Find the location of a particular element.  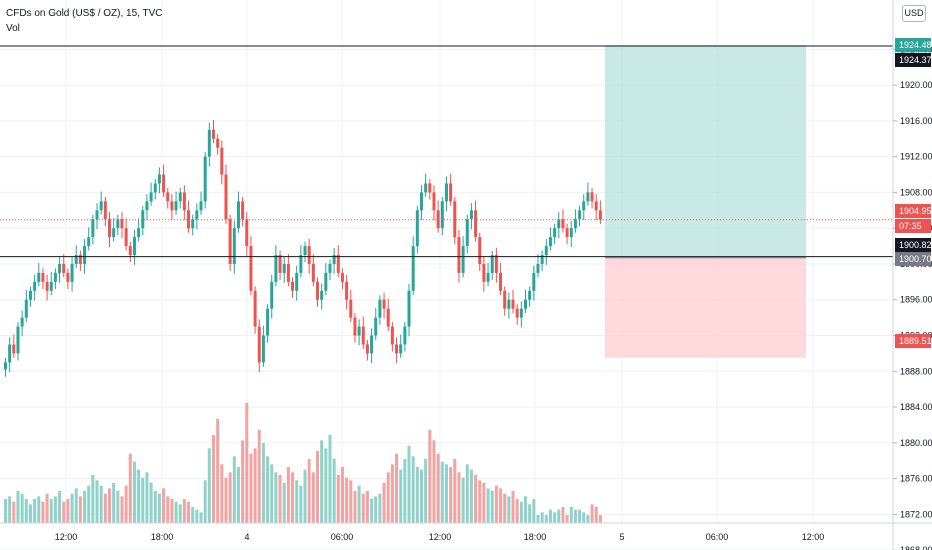

time-axis: 12:00 18:00 4 06:00 12:00 18:00 5 06:00 12:00 is located at coordinates (440, 537).